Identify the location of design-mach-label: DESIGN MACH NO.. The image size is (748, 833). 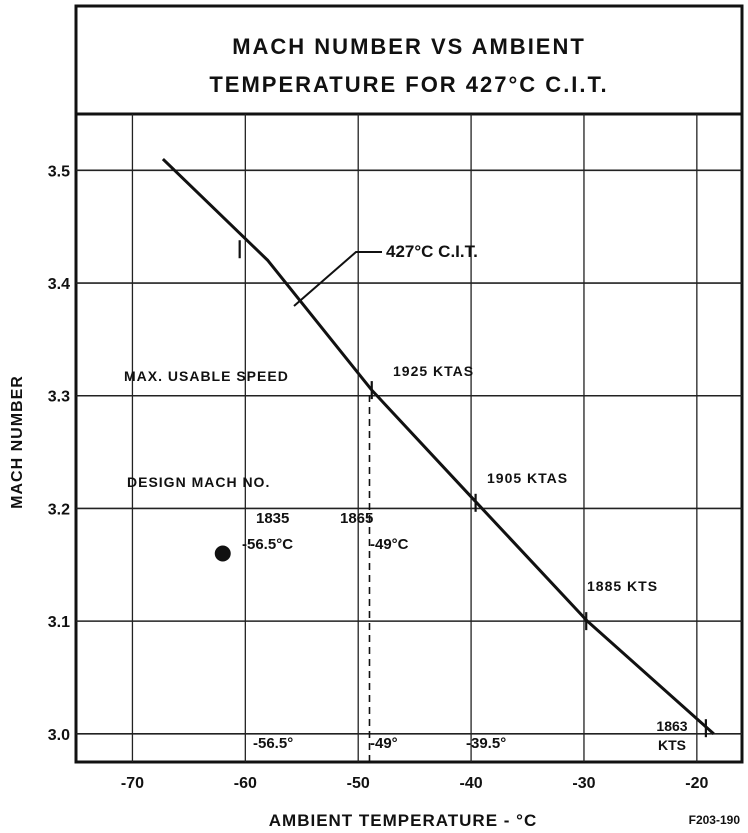
(198, 482).